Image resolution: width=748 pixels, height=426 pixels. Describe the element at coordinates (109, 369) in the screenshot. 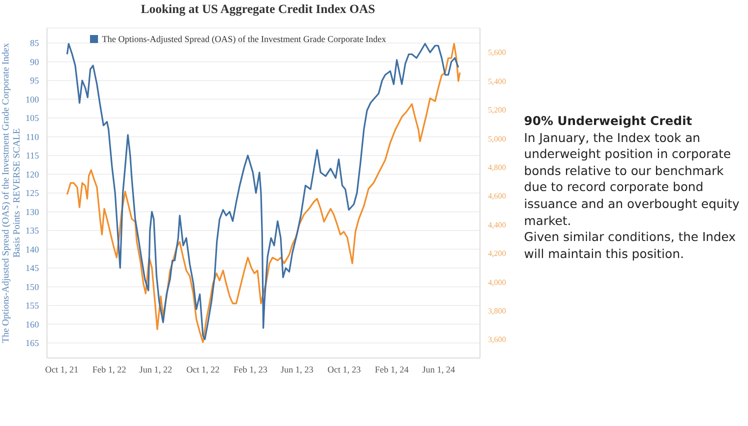

I see `x-tick-label: Feb 1, 22` at that location.